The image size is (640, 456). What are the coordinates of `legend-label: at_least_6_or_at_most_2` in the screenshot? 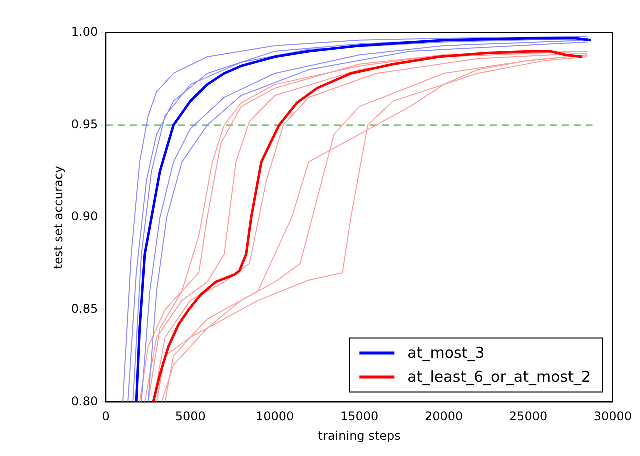 It's located at (500, 377).